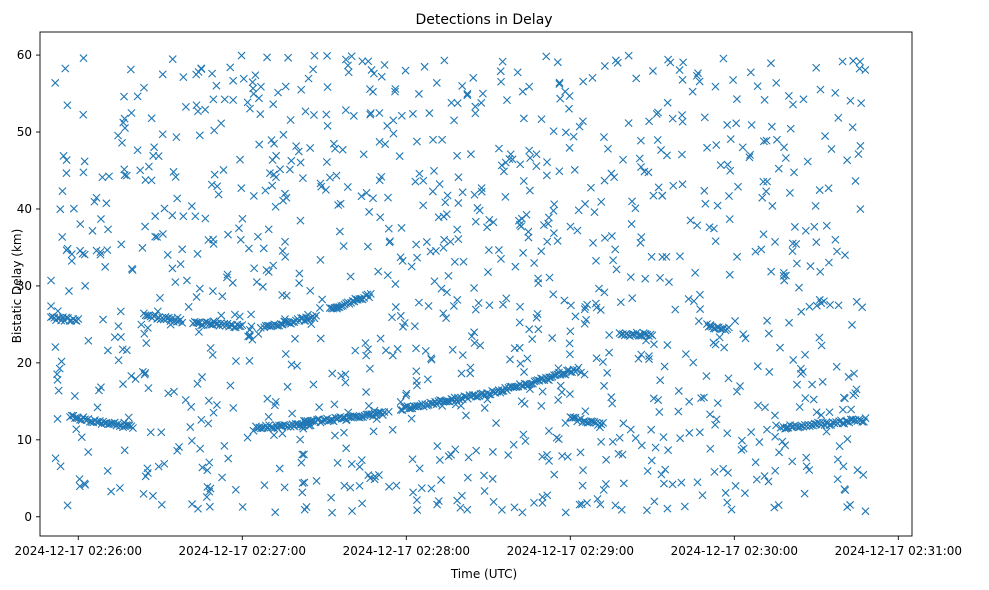 This screenshot has width=989, height=590. Describe the element at coordinates (570, 551) in the screenshot. I see `x-tick-label: 2024-12-17 02:29:00` at that location.